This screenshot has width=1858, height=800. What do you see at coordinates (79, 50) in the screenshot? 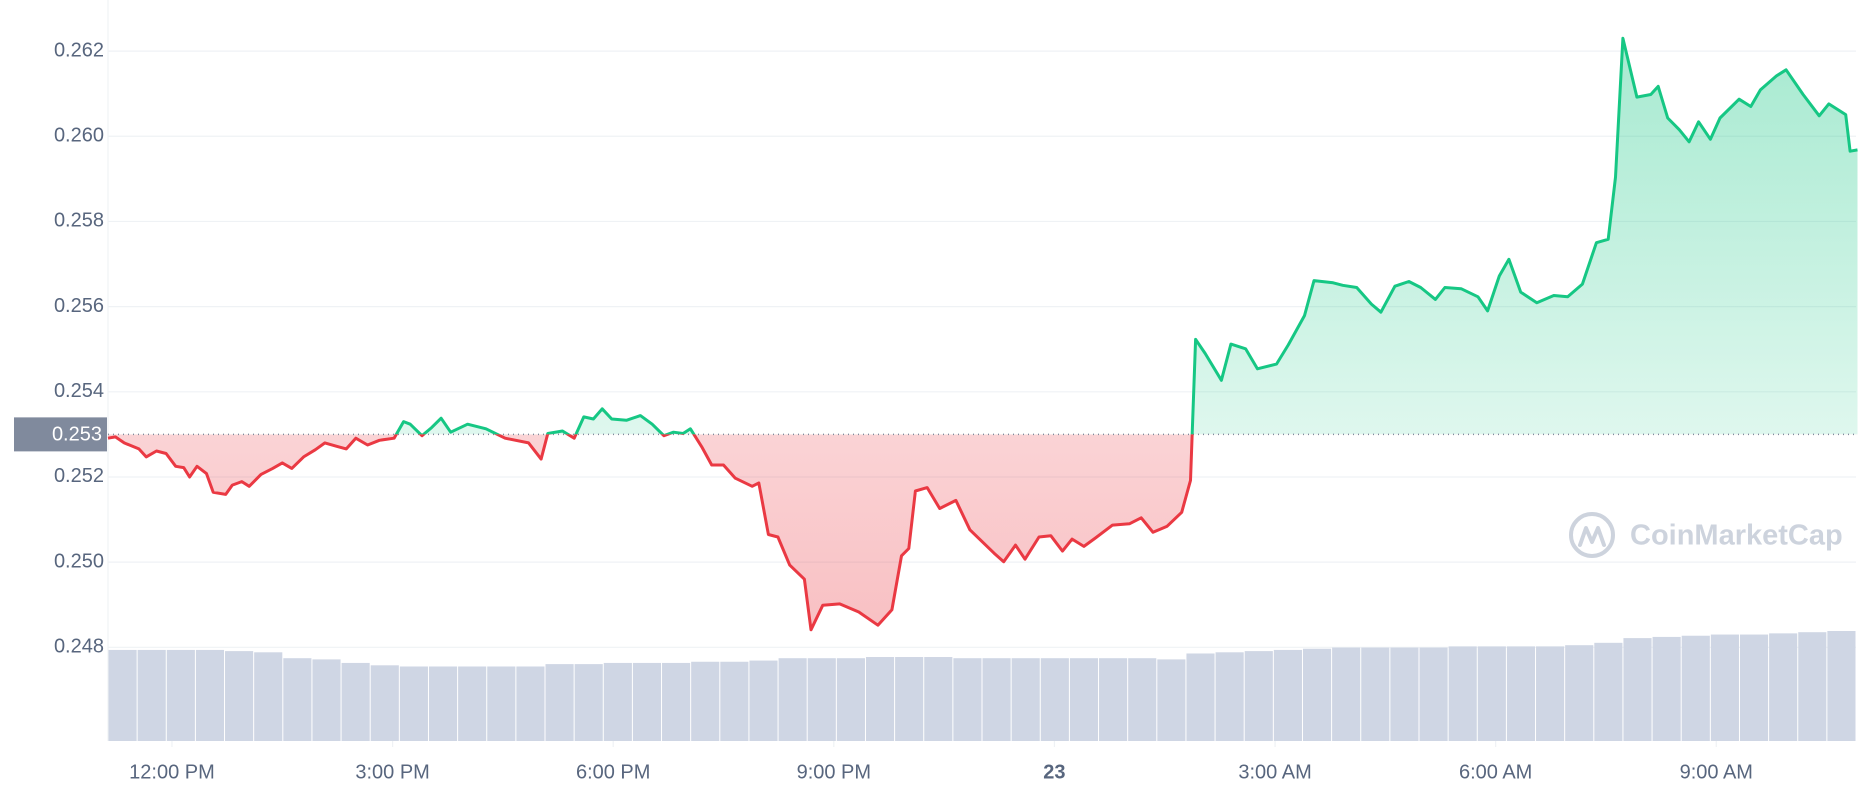
I see `y-tick-label: 0.262` at bounding box center [79, 50].